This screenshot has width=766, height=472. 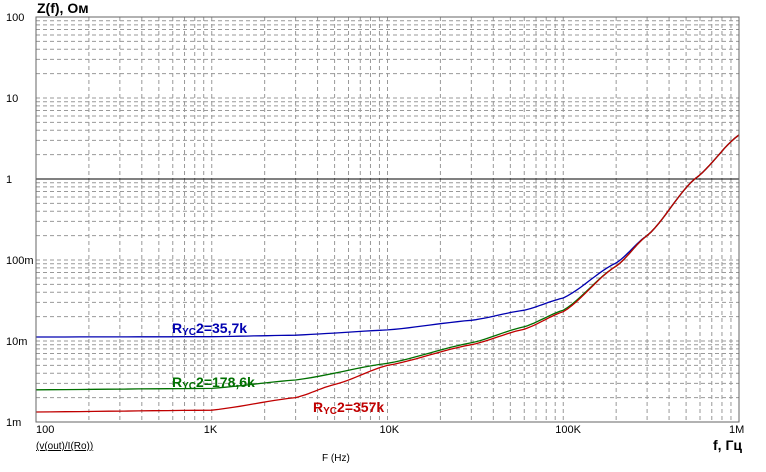 I want to click on chart-title: Z(f), Ом, so click(x=63, y=8).